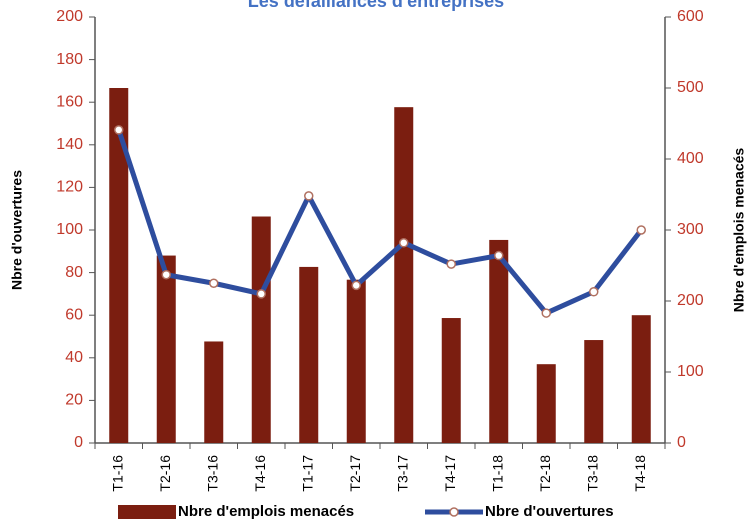  What do you see at coordinates (402, 473) in the screenshot?
I see `x-tick-label: T3-17` at bounding box center [402, 473].